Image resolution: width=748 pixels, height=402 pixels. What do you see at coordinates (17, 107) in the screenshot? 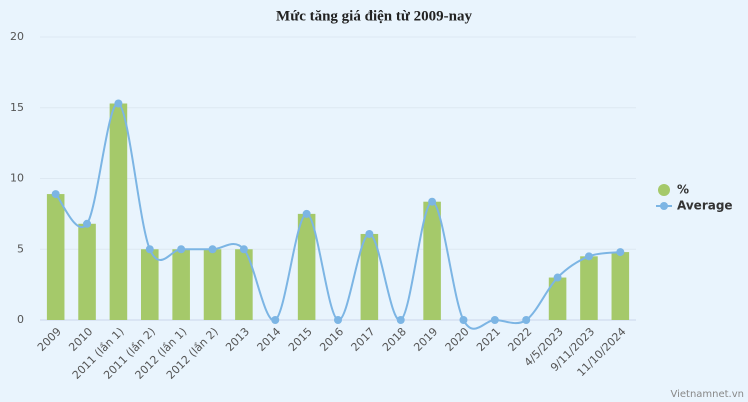
I see `y-tick-label: 15` at bounding box center [17, 107].